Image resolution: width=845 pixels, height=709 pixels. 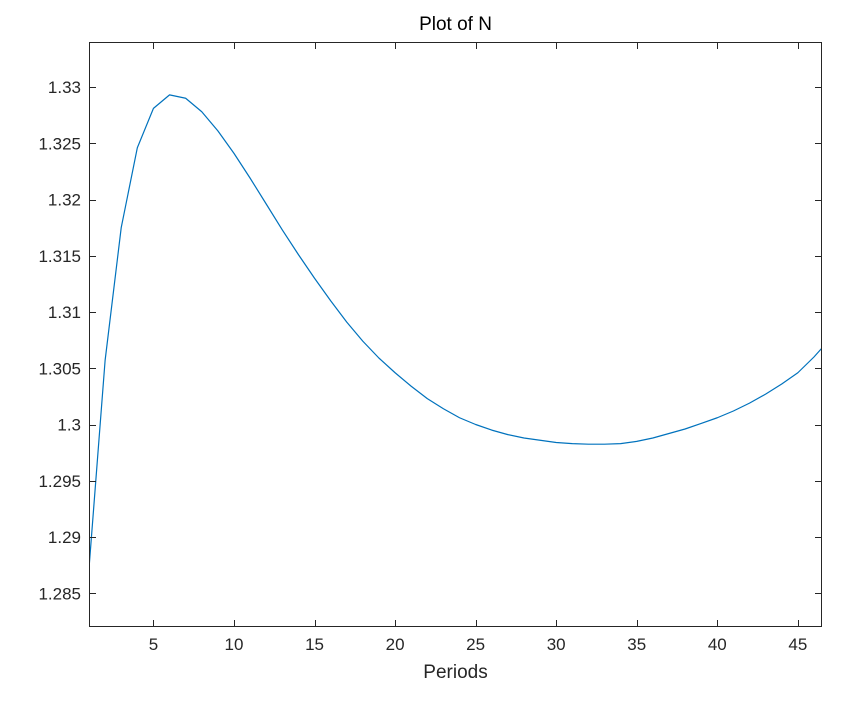 What do you see at coordinates (59, 368) in the screenshot?
I see `y-tick-label: 1.305` at bounding box center [59, 368].